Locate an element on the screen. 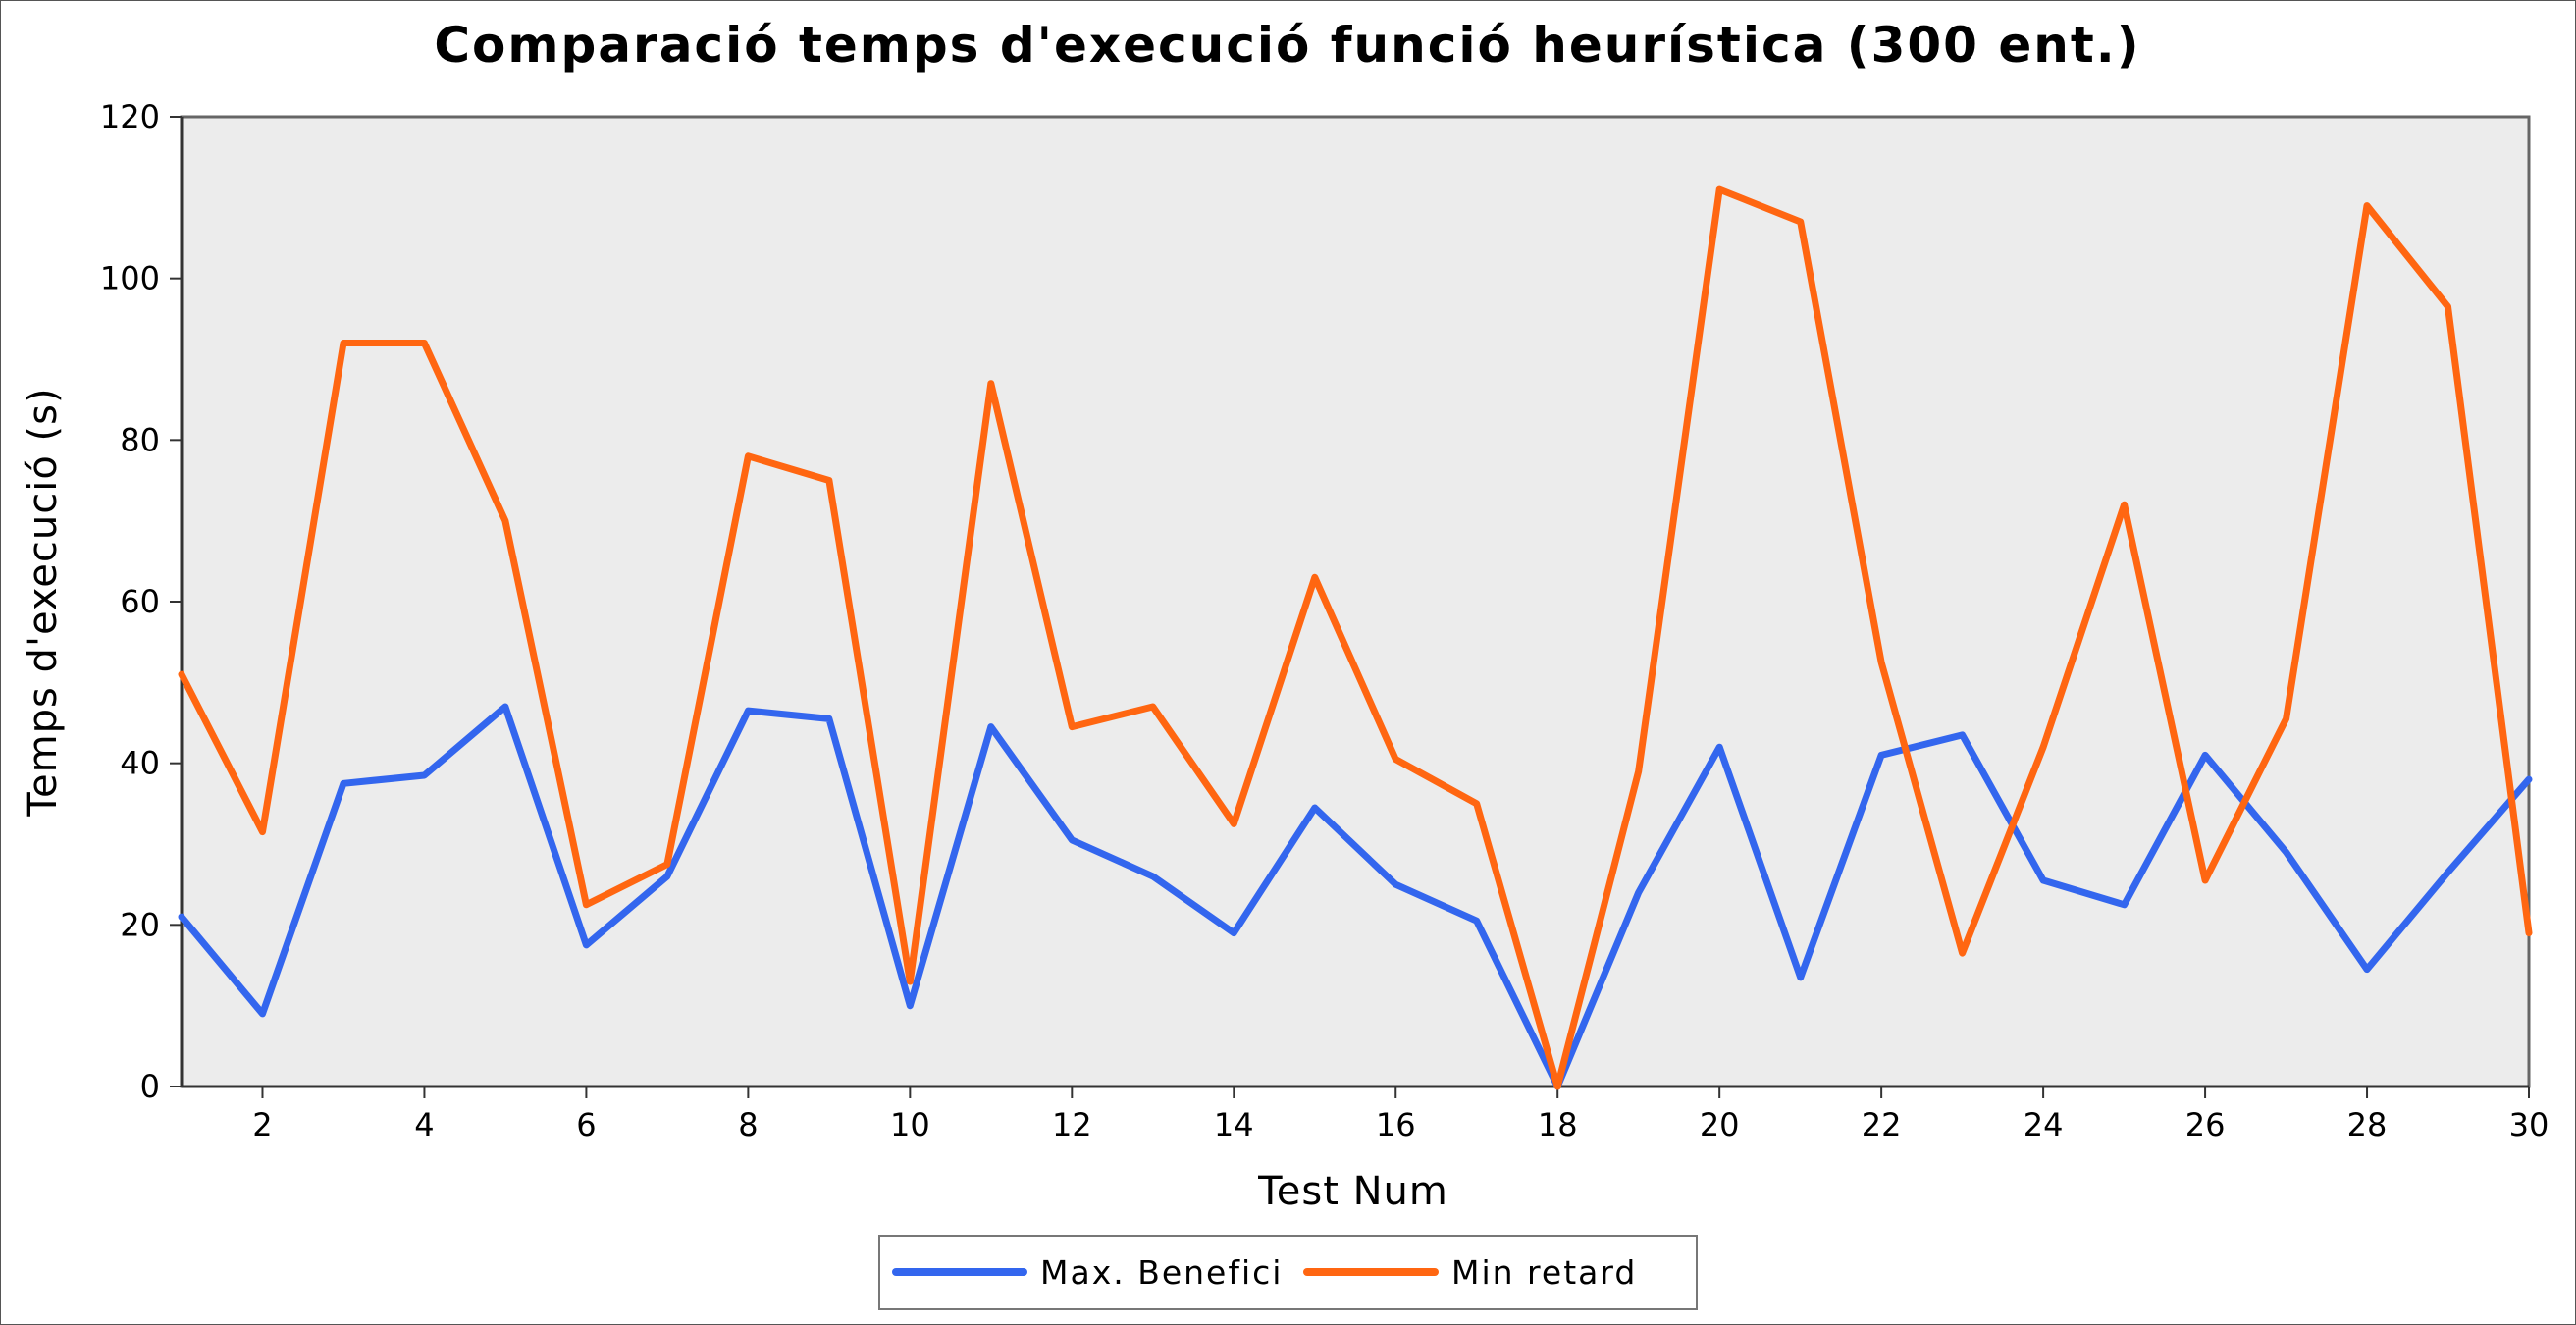 The width and height of the screenshot is (2576, 1325). y-tick-label: 20 is located at coordinates (140, 924).